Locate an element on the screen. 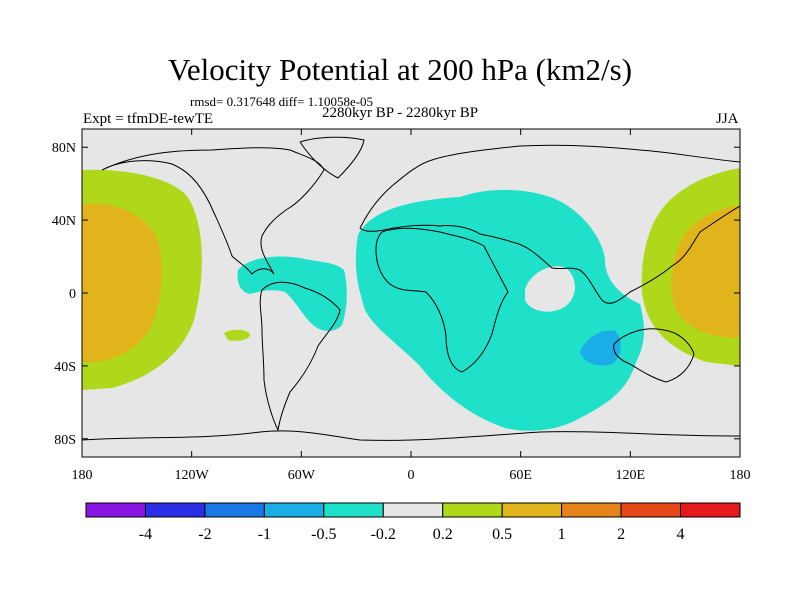  coast-africa is located at coordinates (442, 300).